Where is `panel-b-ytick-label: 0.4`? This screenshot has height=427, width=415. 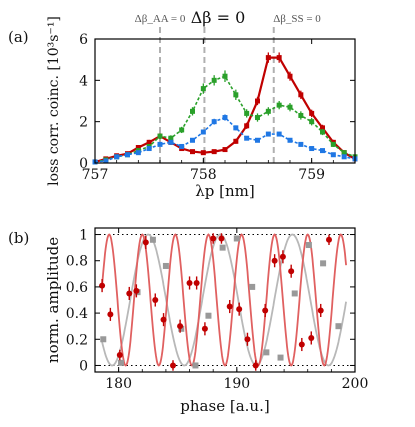
panel-b-ytick-label: 0.4 is located at coordinates (77, 314).